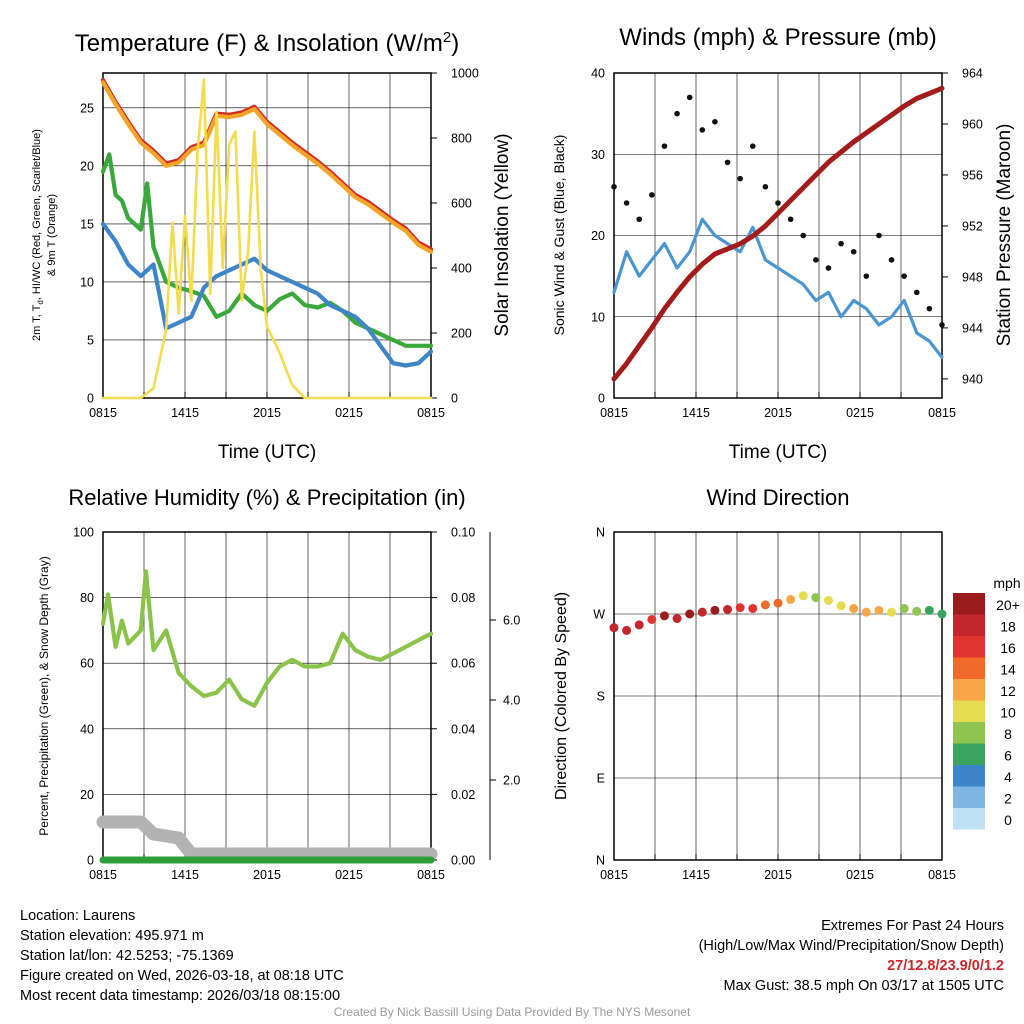 The width and height of the screenshot is (1024, 1024). I want to click on legend-label: 4, so click(1008, 777).